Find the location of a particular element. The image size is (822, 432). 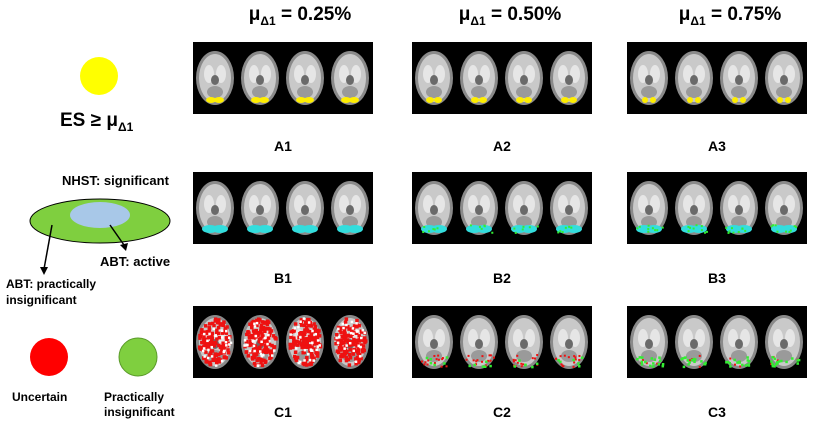

header-value: = 0.50% is located at coordinates (523, 14).